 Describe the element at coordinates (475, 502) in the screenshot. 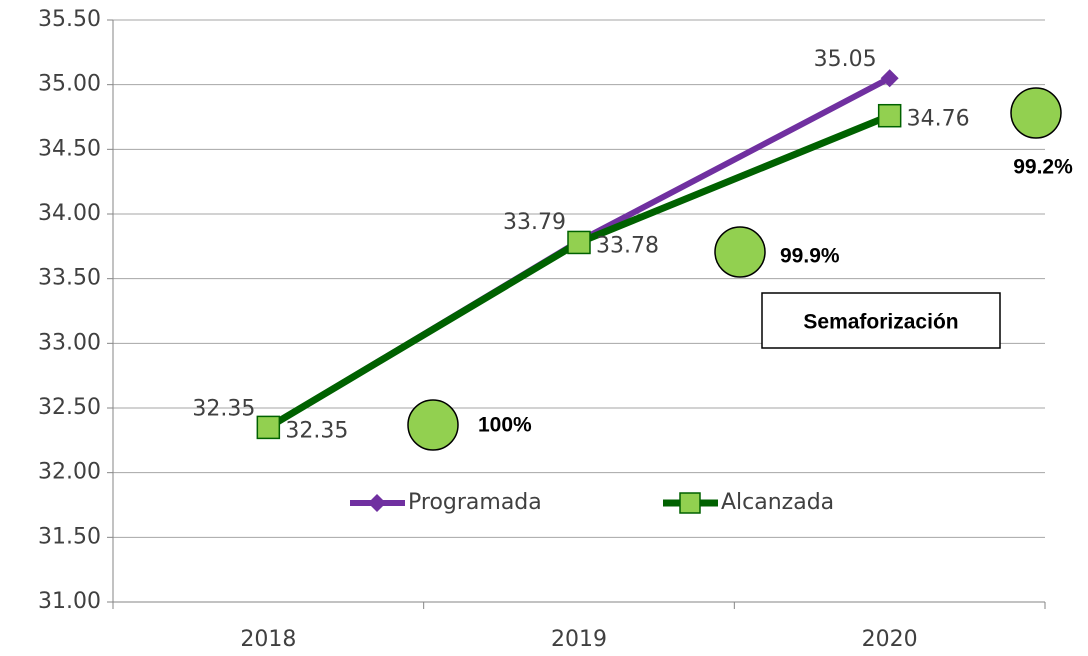

I see `legend-label: Programada` at that location.